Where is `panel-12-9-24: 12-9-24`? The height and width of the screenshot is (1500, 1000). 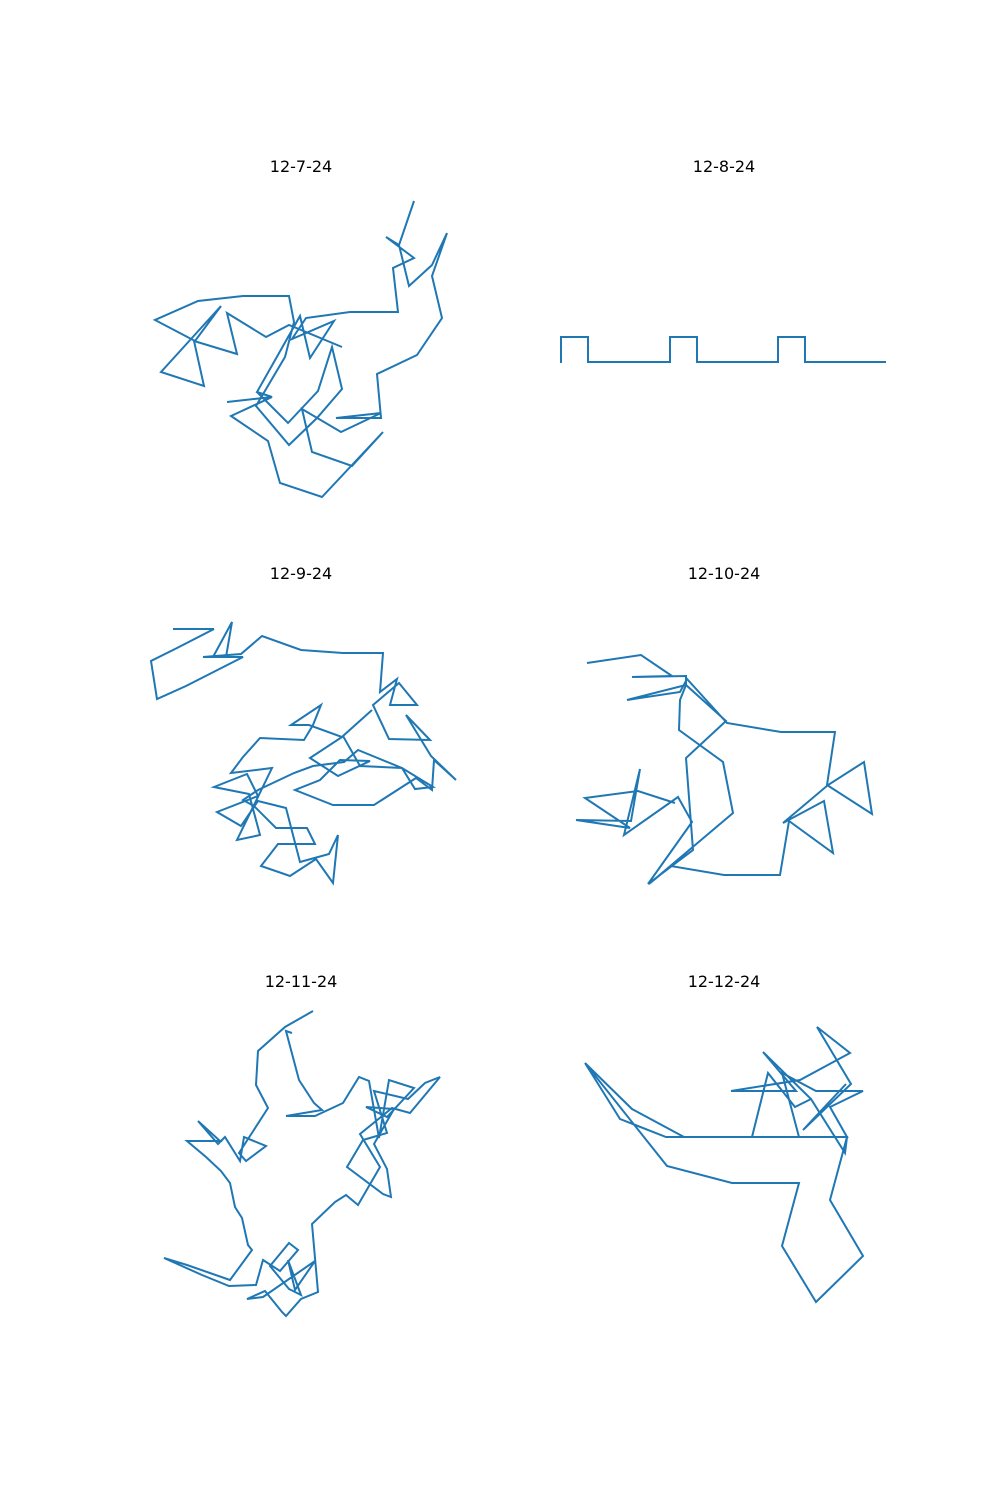
panel-12-9-24: 12-9-24 is located at coordinates (303, 725).